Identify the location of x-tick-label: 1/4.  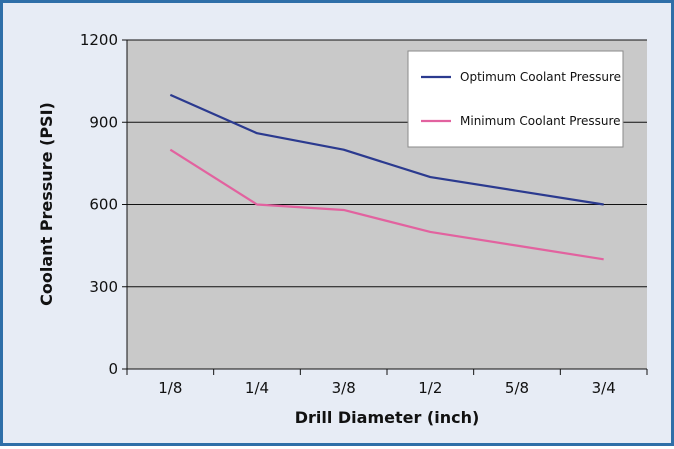
(257, 388).